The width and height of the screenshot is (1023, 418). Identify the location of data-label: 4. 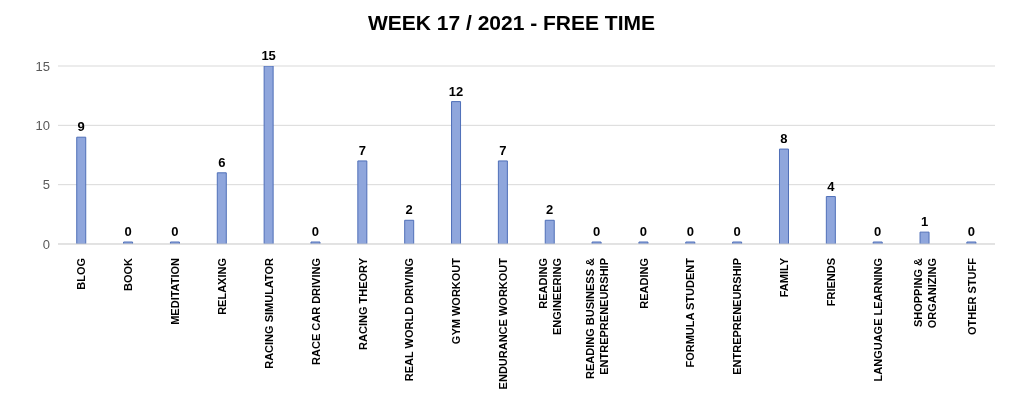
(831, 186).